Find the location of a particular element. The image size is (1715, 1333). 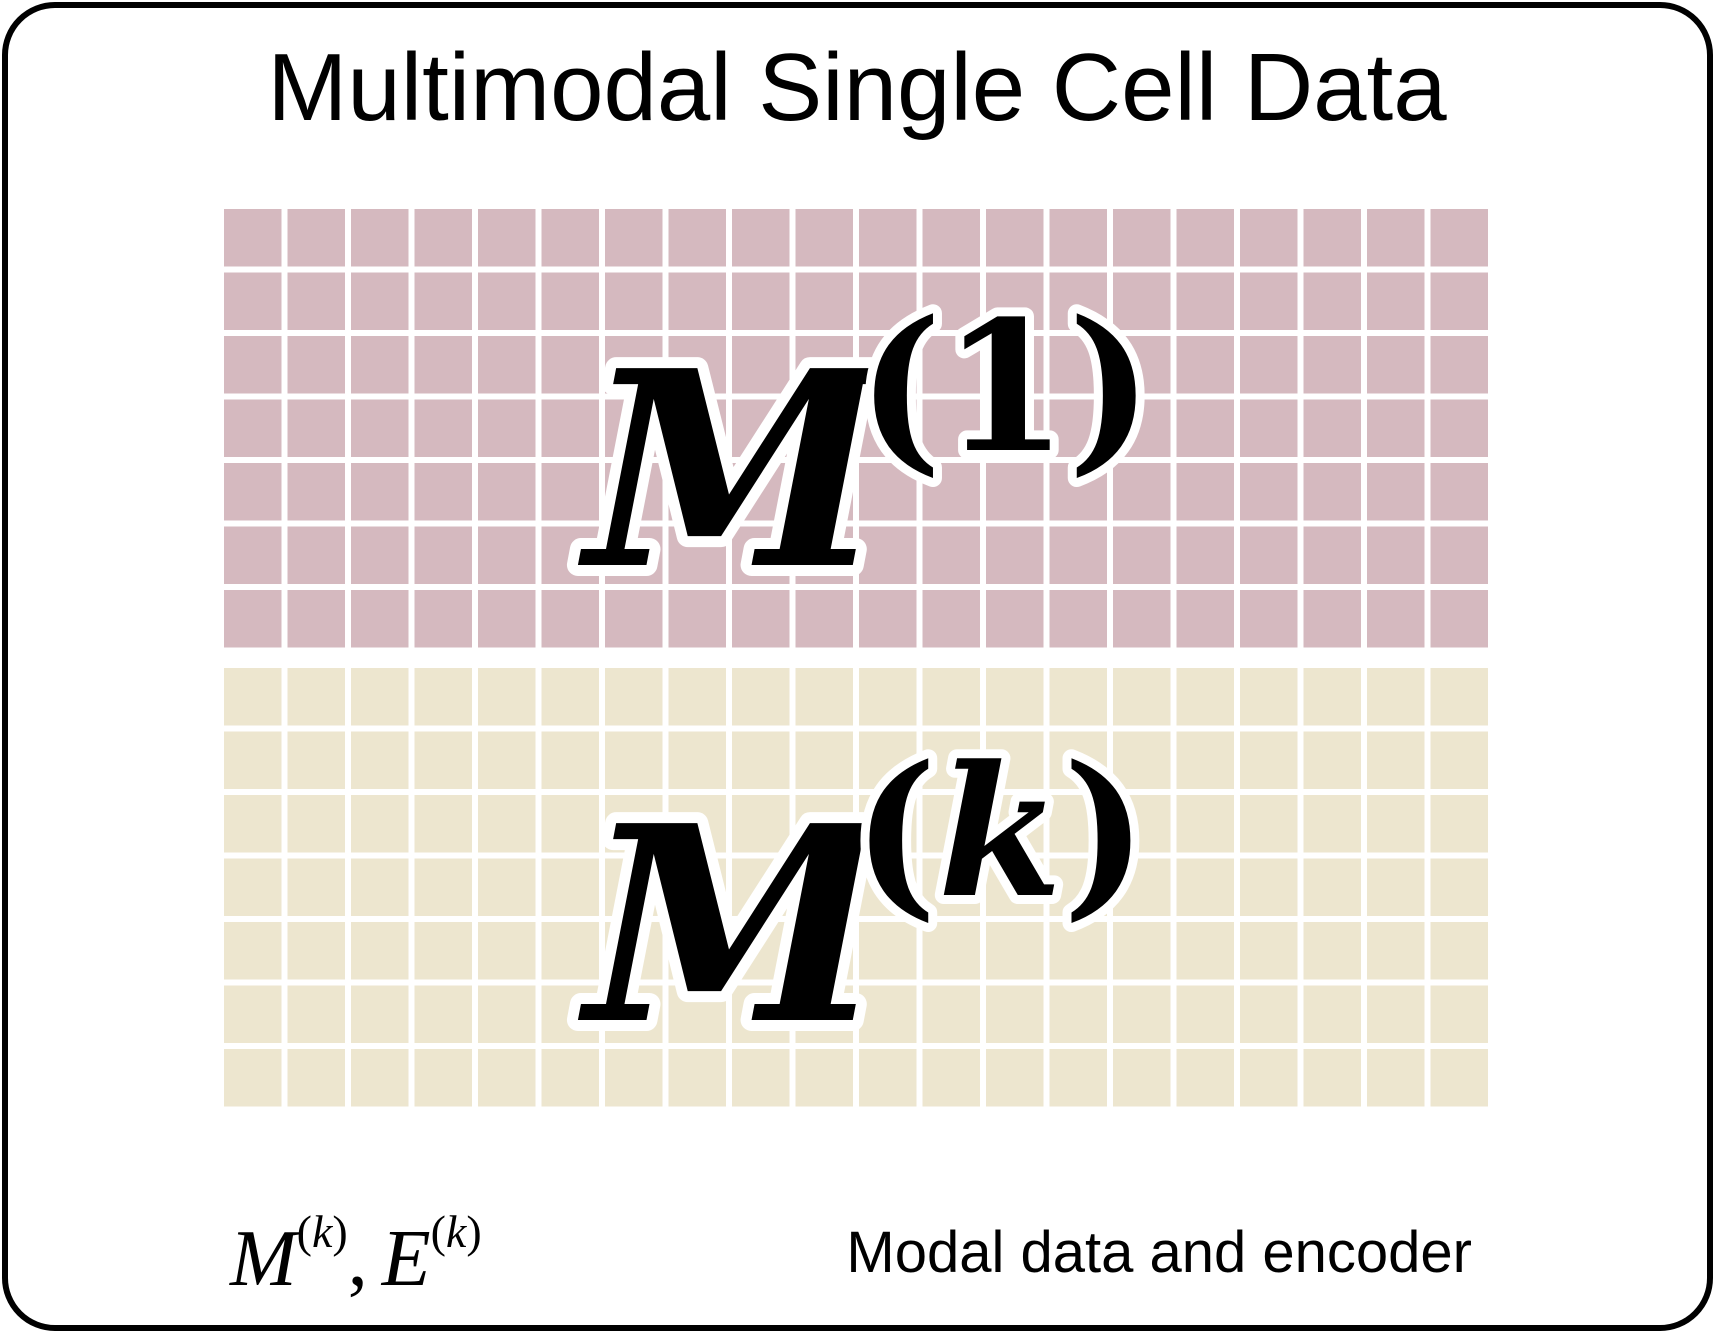

modality-k-symbol: M is located at coordinates (735, 925).